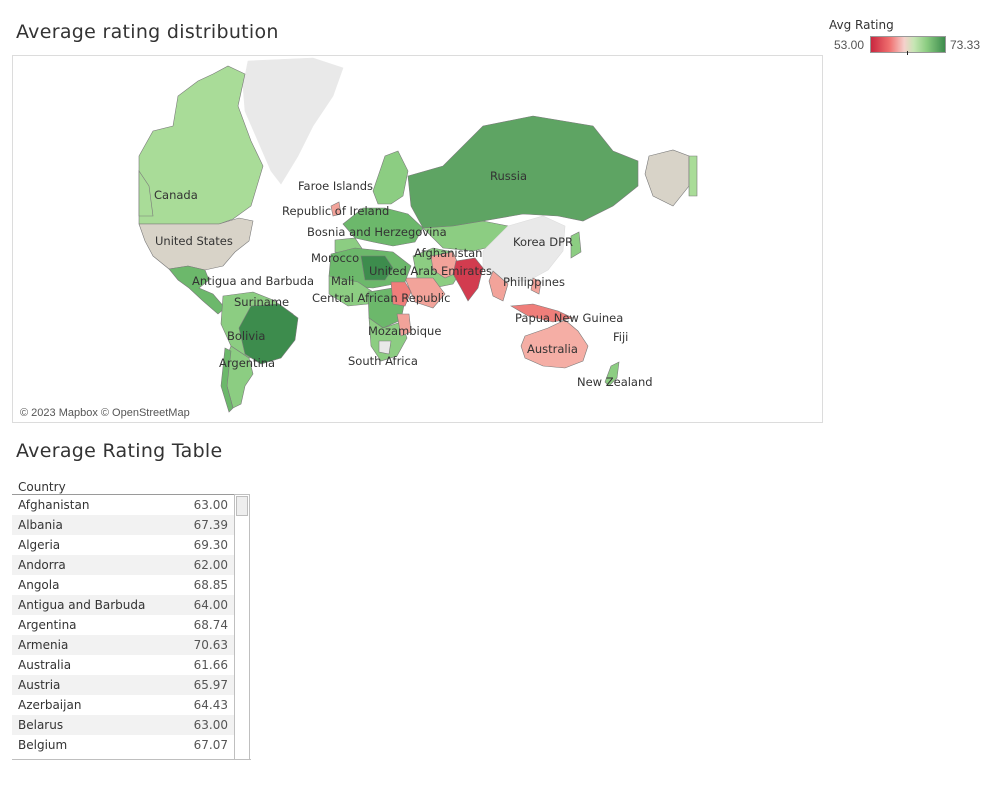 This screenshot has width=999, height=799. What do you see at coordinates (377, 232) in the screenshot?
I see `map-label-bosnia-and-herzegovina: Bosnia and Herzegovina` at bounding box center [377, 232].